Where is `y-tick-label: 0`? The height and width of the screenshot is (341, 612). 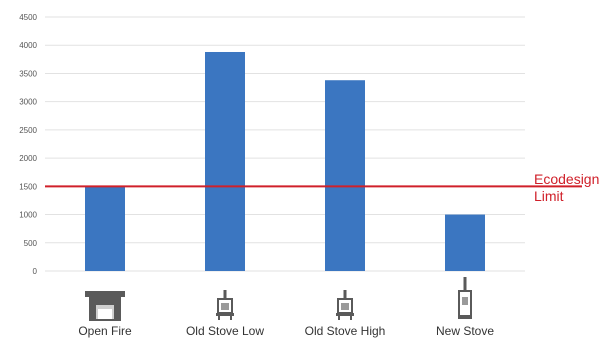 y-tick-label: 0 is located at coordinates (35, 271).